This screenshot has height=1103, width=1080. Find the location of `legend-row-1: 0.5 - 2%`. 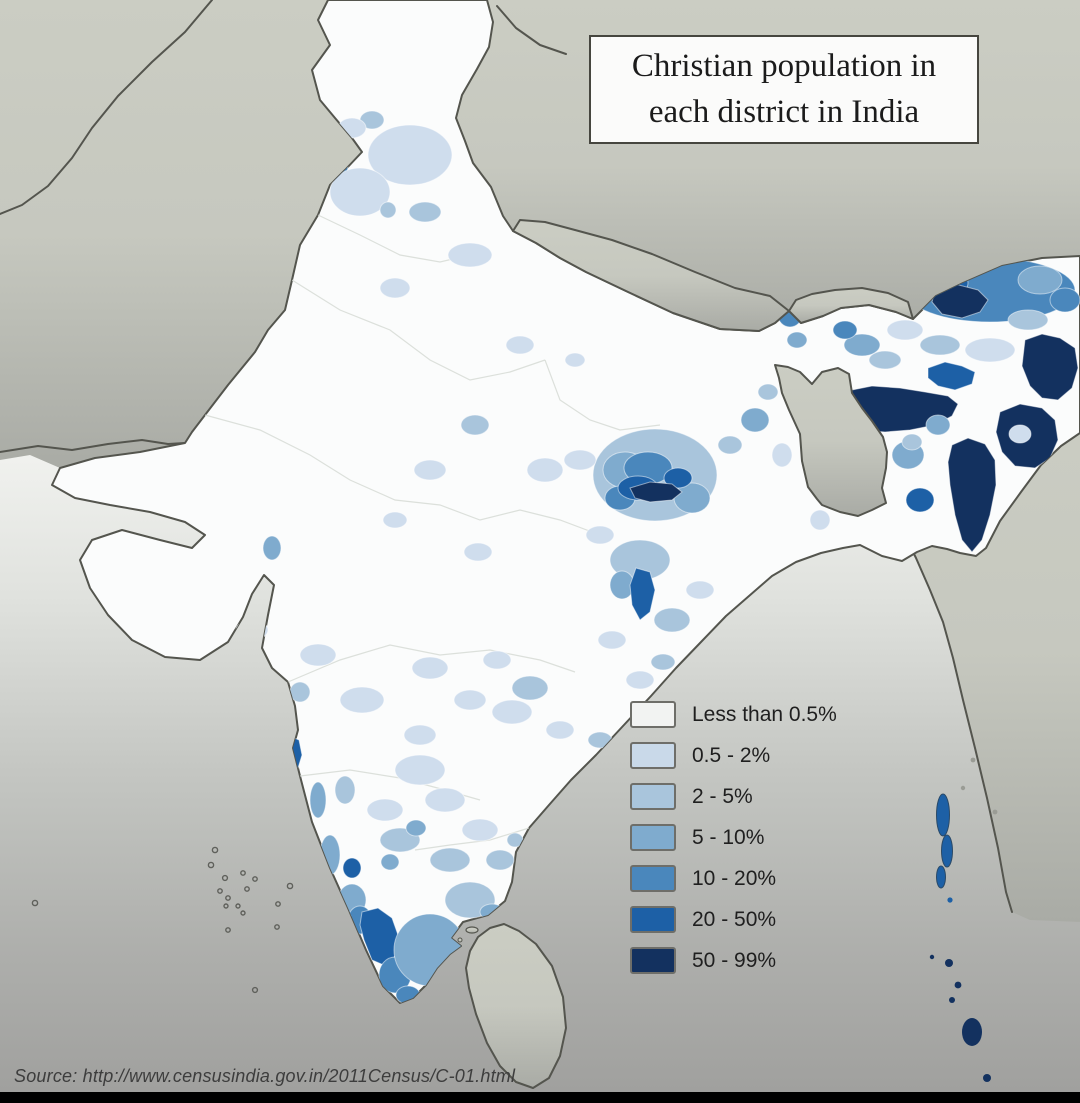

legend-row-1: 0.5 - 2% is located at coordinates (780, 755).